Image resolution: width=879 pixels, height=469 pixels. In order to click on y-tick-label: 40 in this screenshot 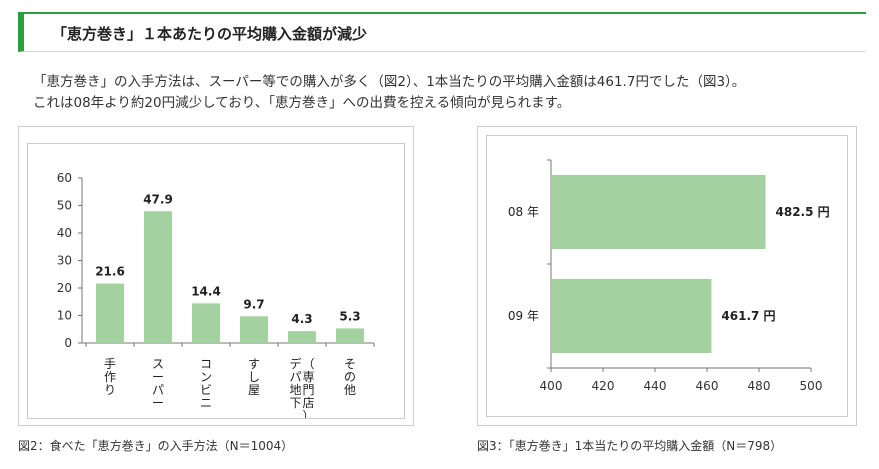, I will do `click(64, 233)`.